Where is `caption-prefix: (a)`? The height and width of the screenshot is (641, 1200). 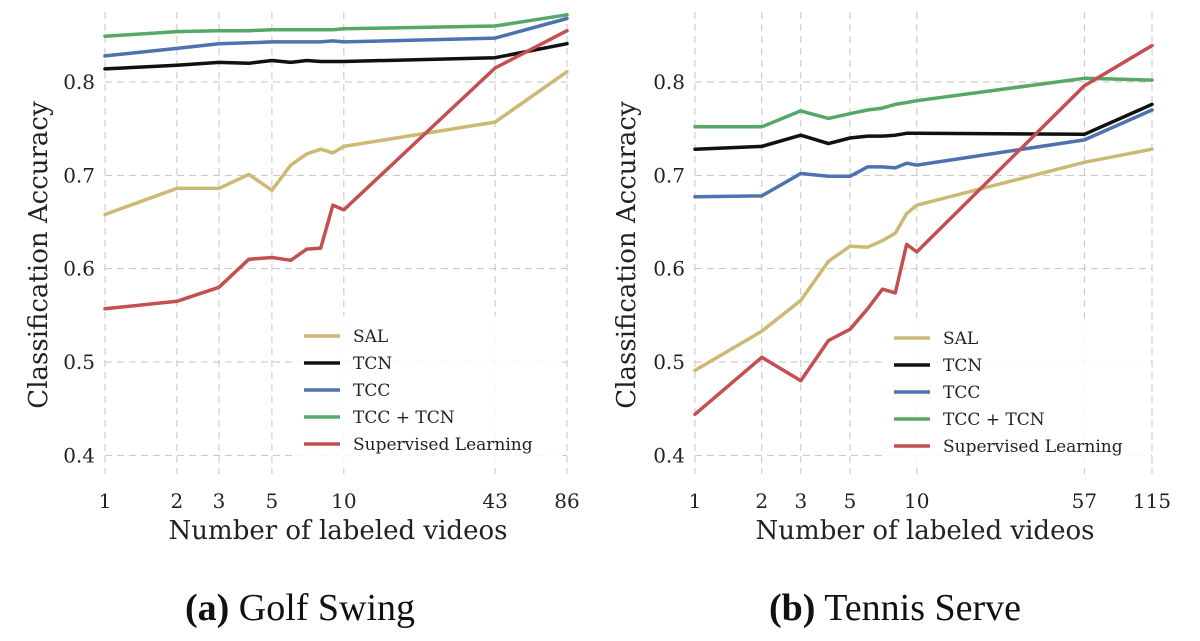
caption-prefix: (a) is located at coordinates (207, 608).